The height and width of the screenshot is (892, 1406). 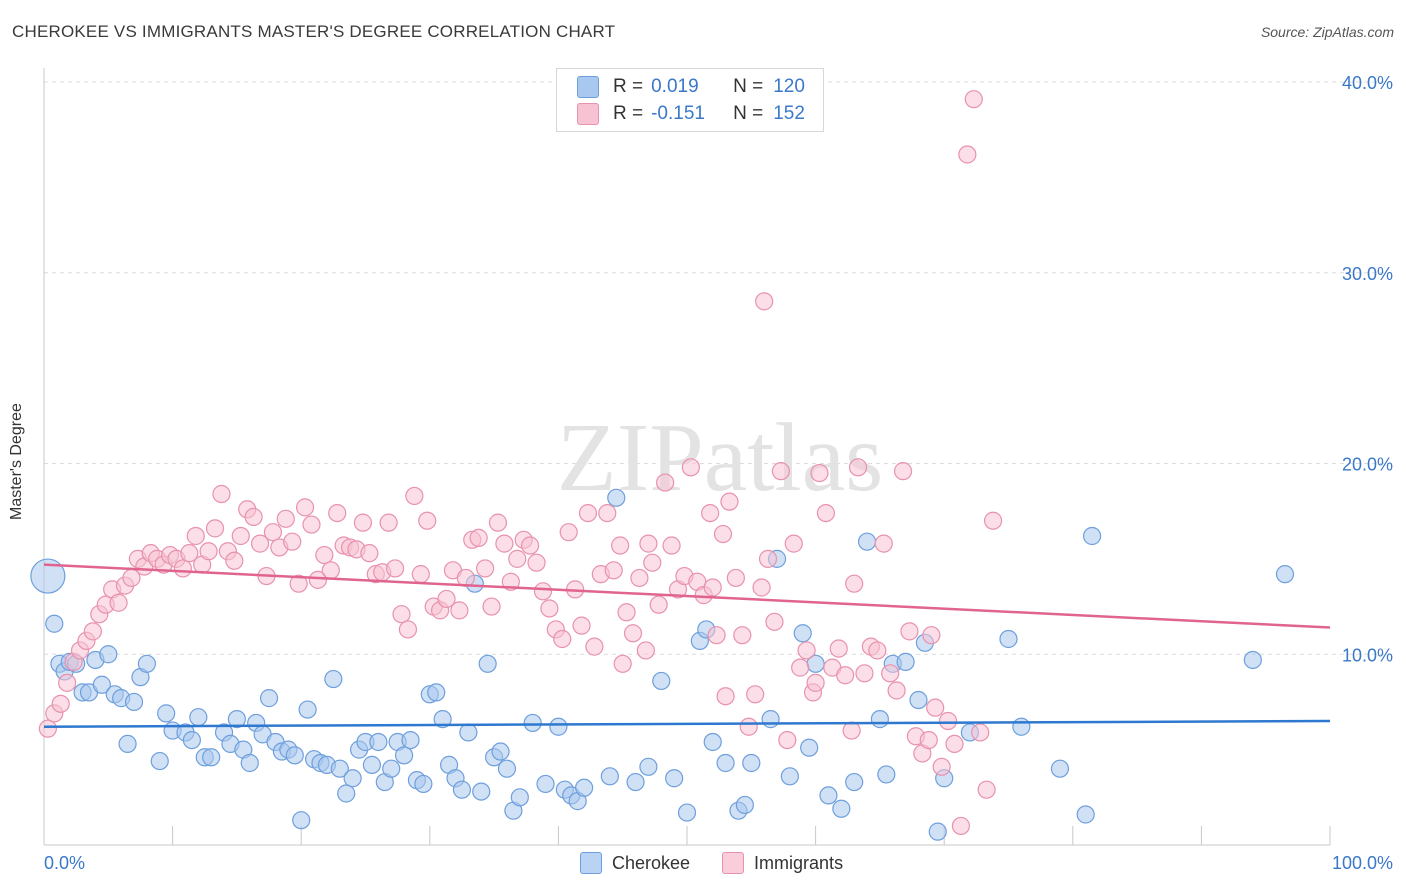 What do you see at coordinates (748, 113) in the screenshot?
I see `legend-n-label: N =` at bounding box center [748, 113].